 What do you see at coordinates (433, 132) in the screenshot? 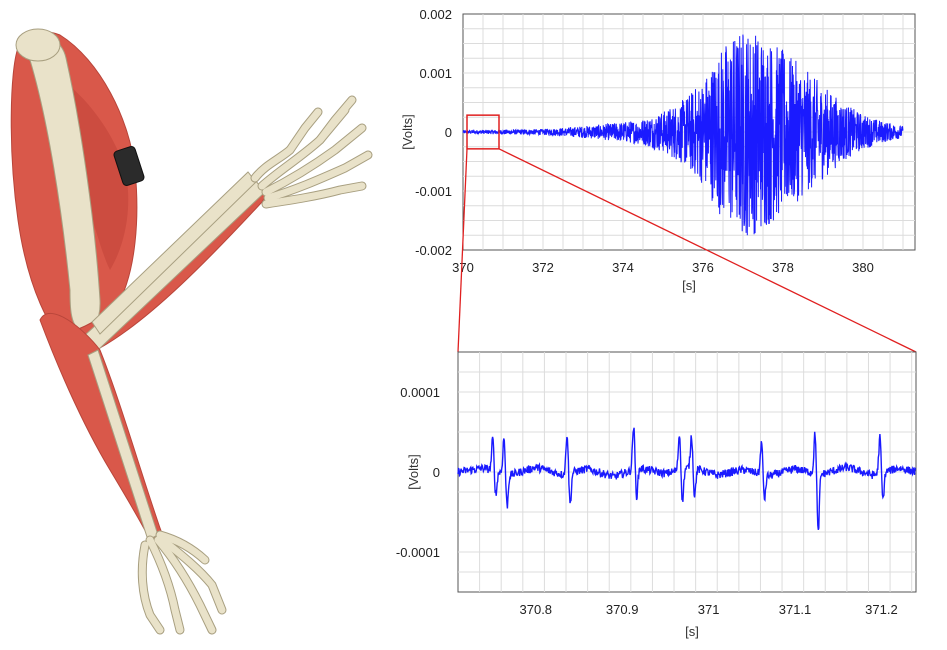
I see `overview-y-ticks: 0.002 0.001 0 -0.001 -0.002` at bounding box center [433, 132].